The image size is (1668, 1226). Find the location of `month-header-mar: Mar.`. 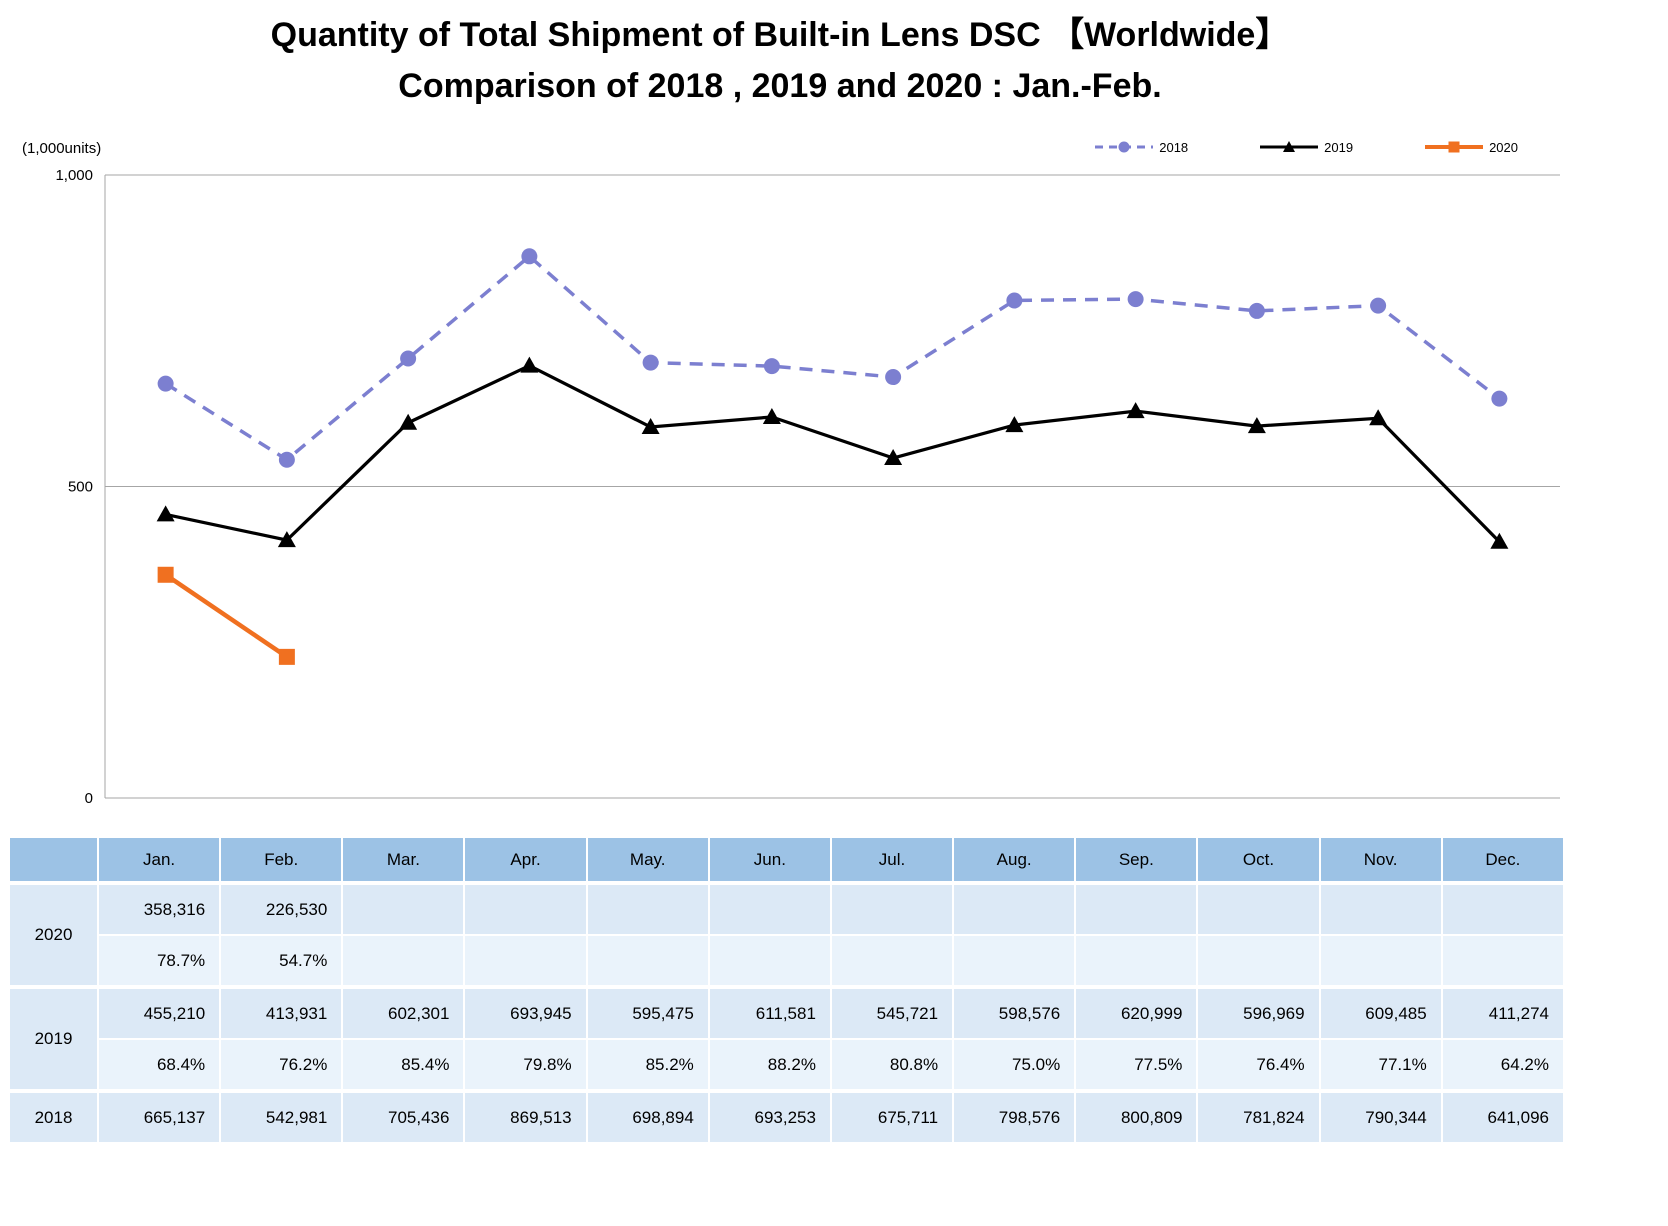

month-header-mar: Mar. is located at coordinates (403, 860).